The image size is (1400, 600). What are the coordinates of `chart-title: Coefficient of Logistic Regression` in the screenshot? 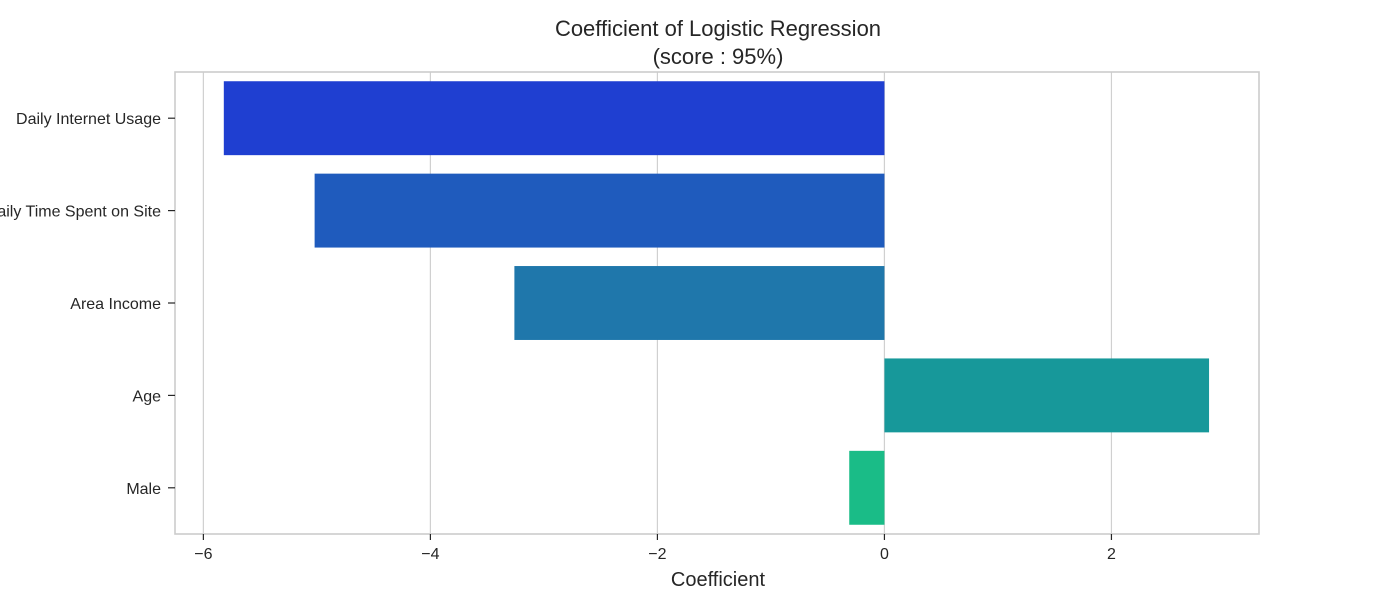 It's located at (718, 28).